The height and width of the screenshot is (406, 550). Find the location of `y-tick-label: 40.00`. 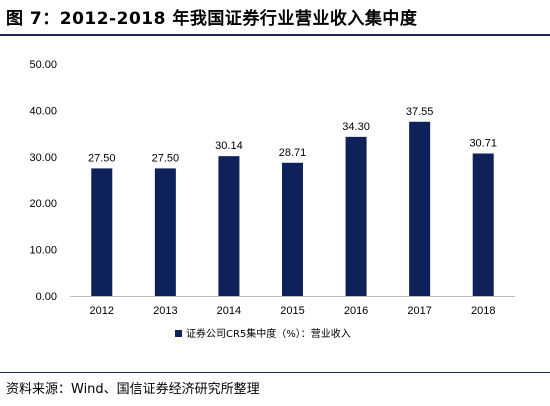

y-tick-label: 40.00 is located at coordinates (43, 111).